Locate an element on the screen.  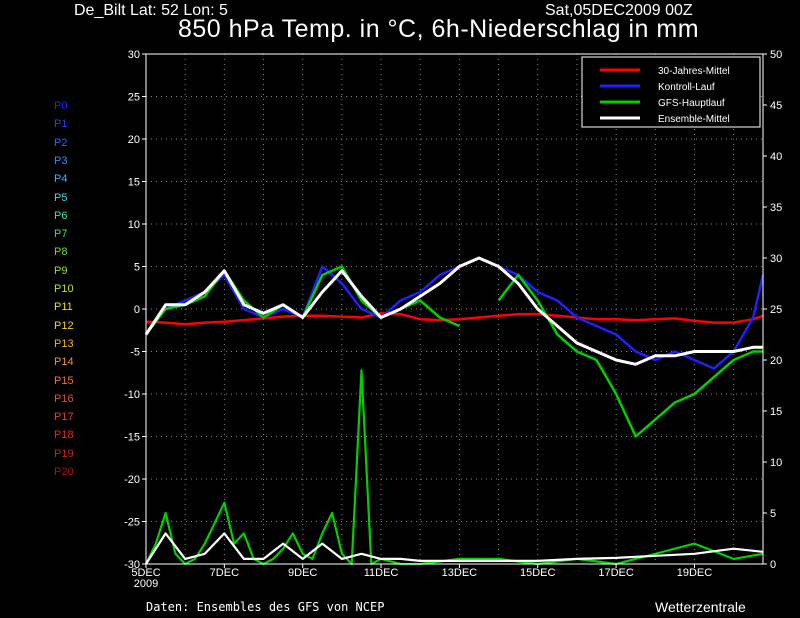
temp-line-30-jahres-mittel is located at coordinates (454, 319).